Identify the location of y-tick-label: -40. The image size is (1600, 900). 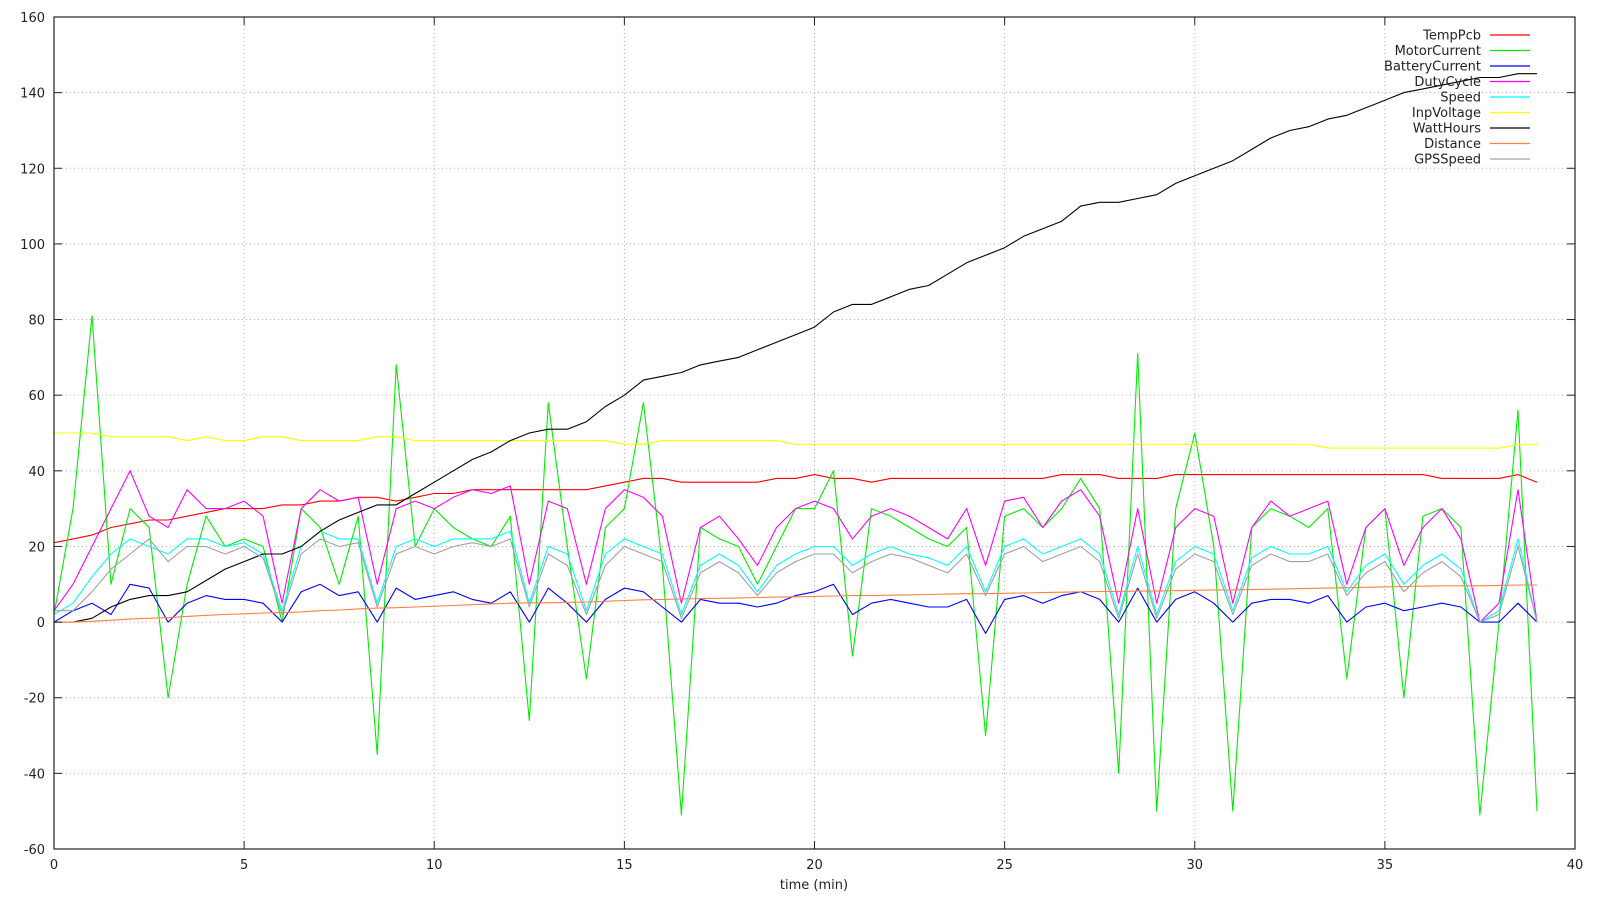
(34, 774).